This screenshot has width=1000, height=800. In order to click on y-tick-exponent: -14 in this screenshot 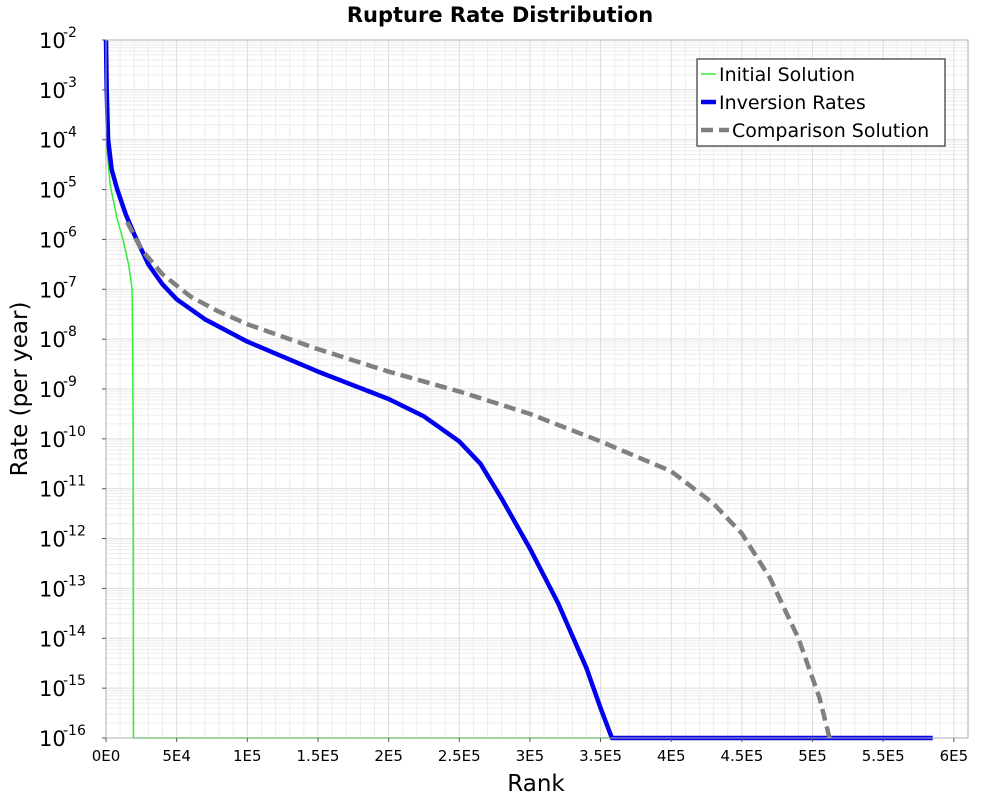, I will do `click(74, 631)`.